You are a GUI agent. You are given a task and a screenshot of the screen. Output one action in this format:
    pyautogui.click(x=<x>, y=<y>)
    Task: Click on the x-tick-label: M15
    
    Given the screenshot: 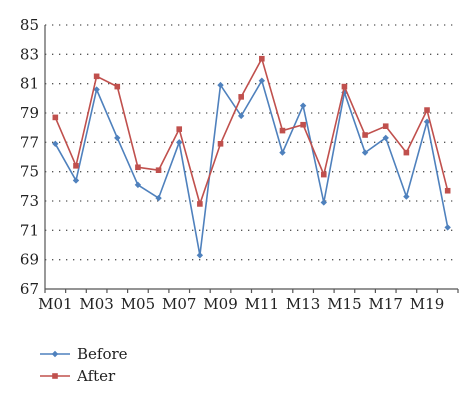 What is the action you would take?
    pyautogui.click(x=344, y=304)
    